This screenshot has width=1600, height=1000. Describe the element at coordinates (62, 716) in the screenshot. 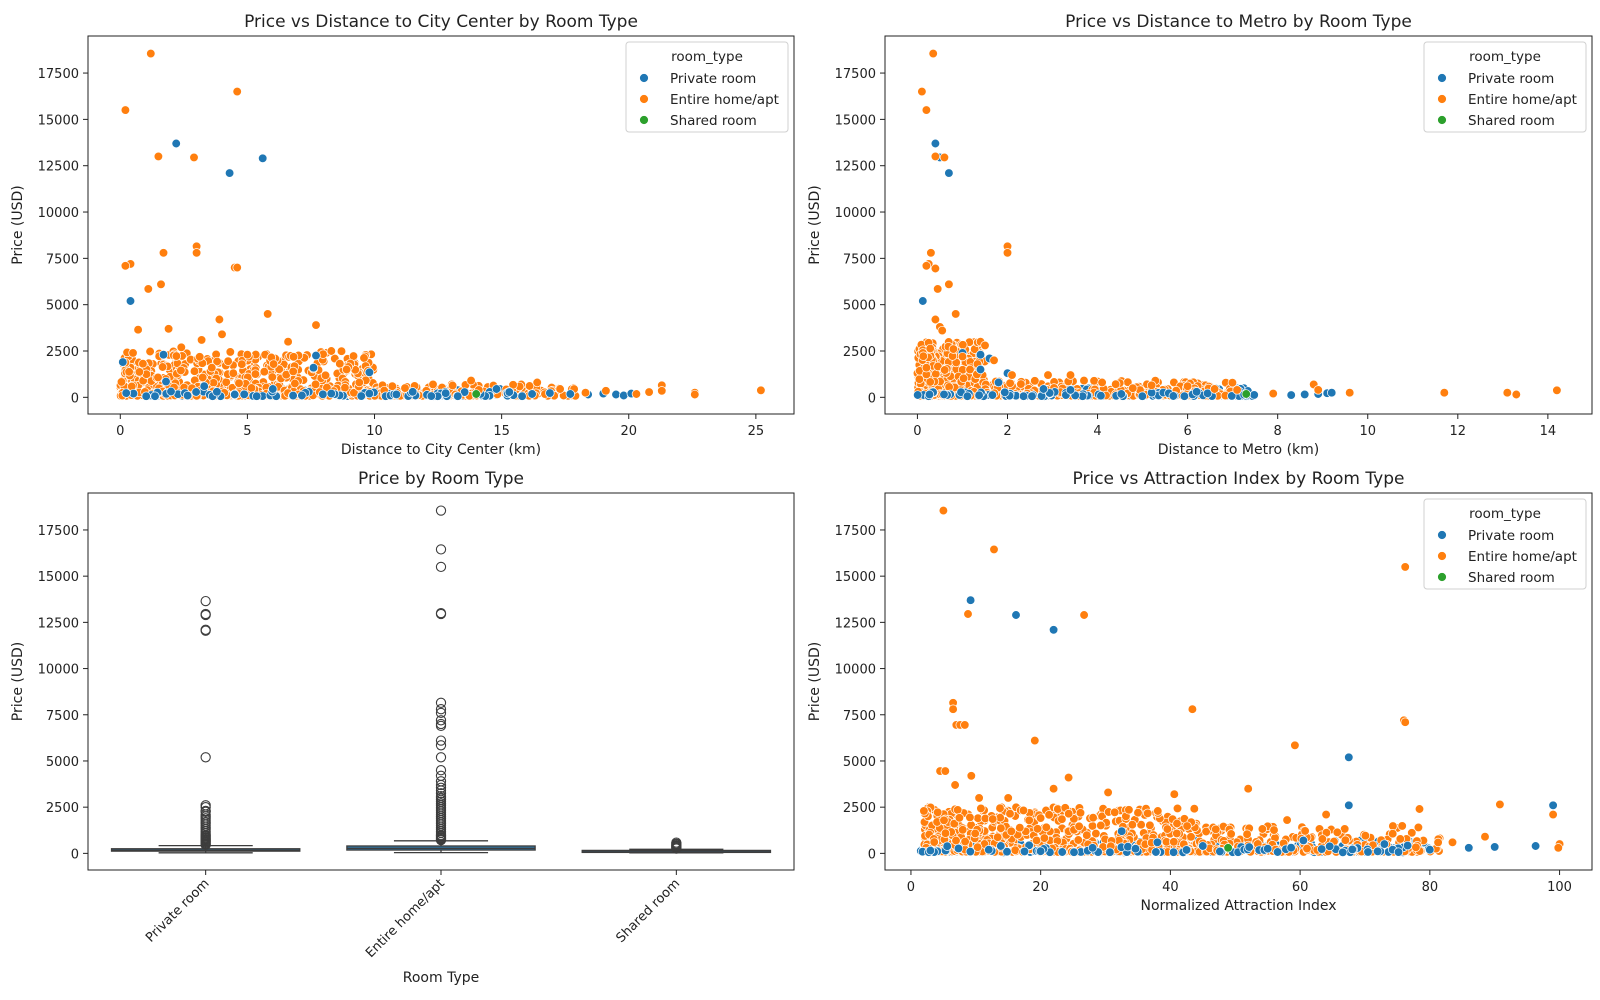

I see `y-tick-label: 7500` at that location.